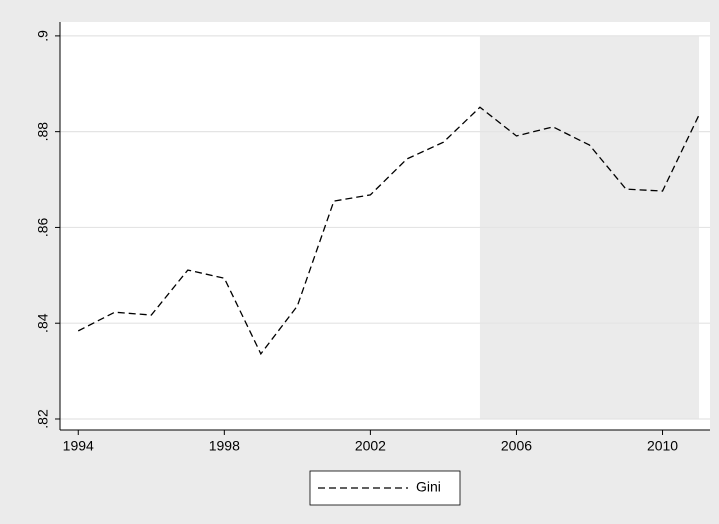  I want to click on x-tick-label: 1998, so click(224, 446).